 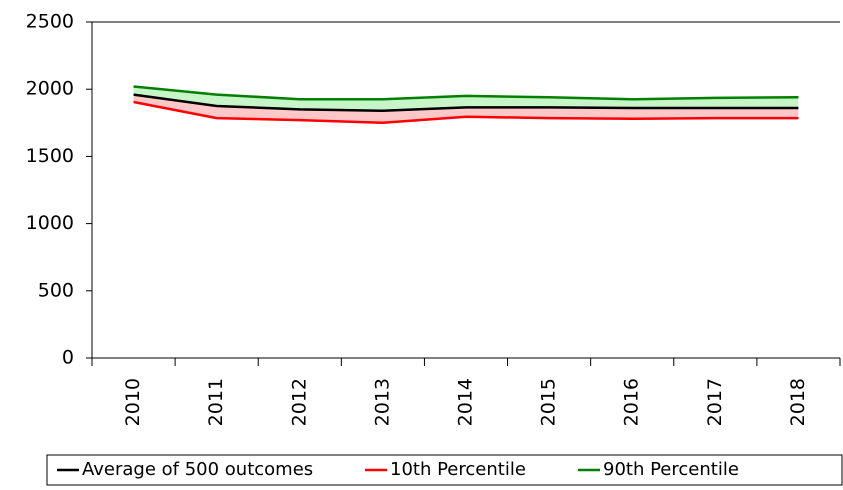 What do you see at coordinates (50, 156) in the screenshot?
I see `y-tick-label: 1500` at bounding box center [50, 156].